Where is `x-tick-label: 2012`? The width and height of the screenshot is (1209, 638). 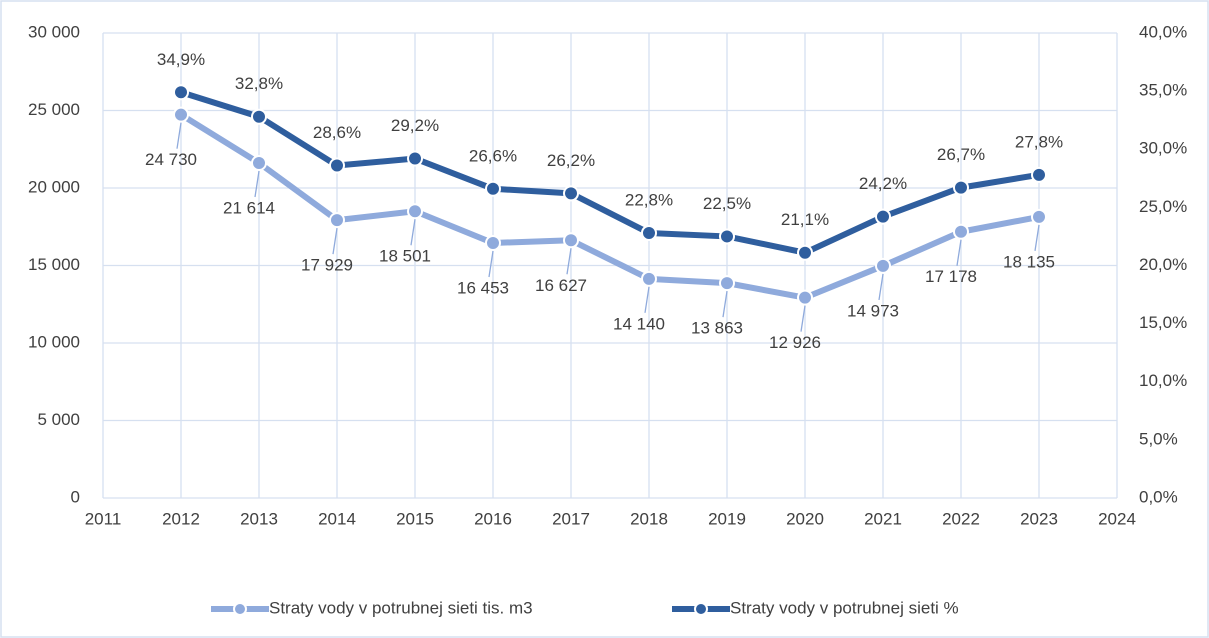 x-tick-label: 2012 is located at coordinates (181, 518).